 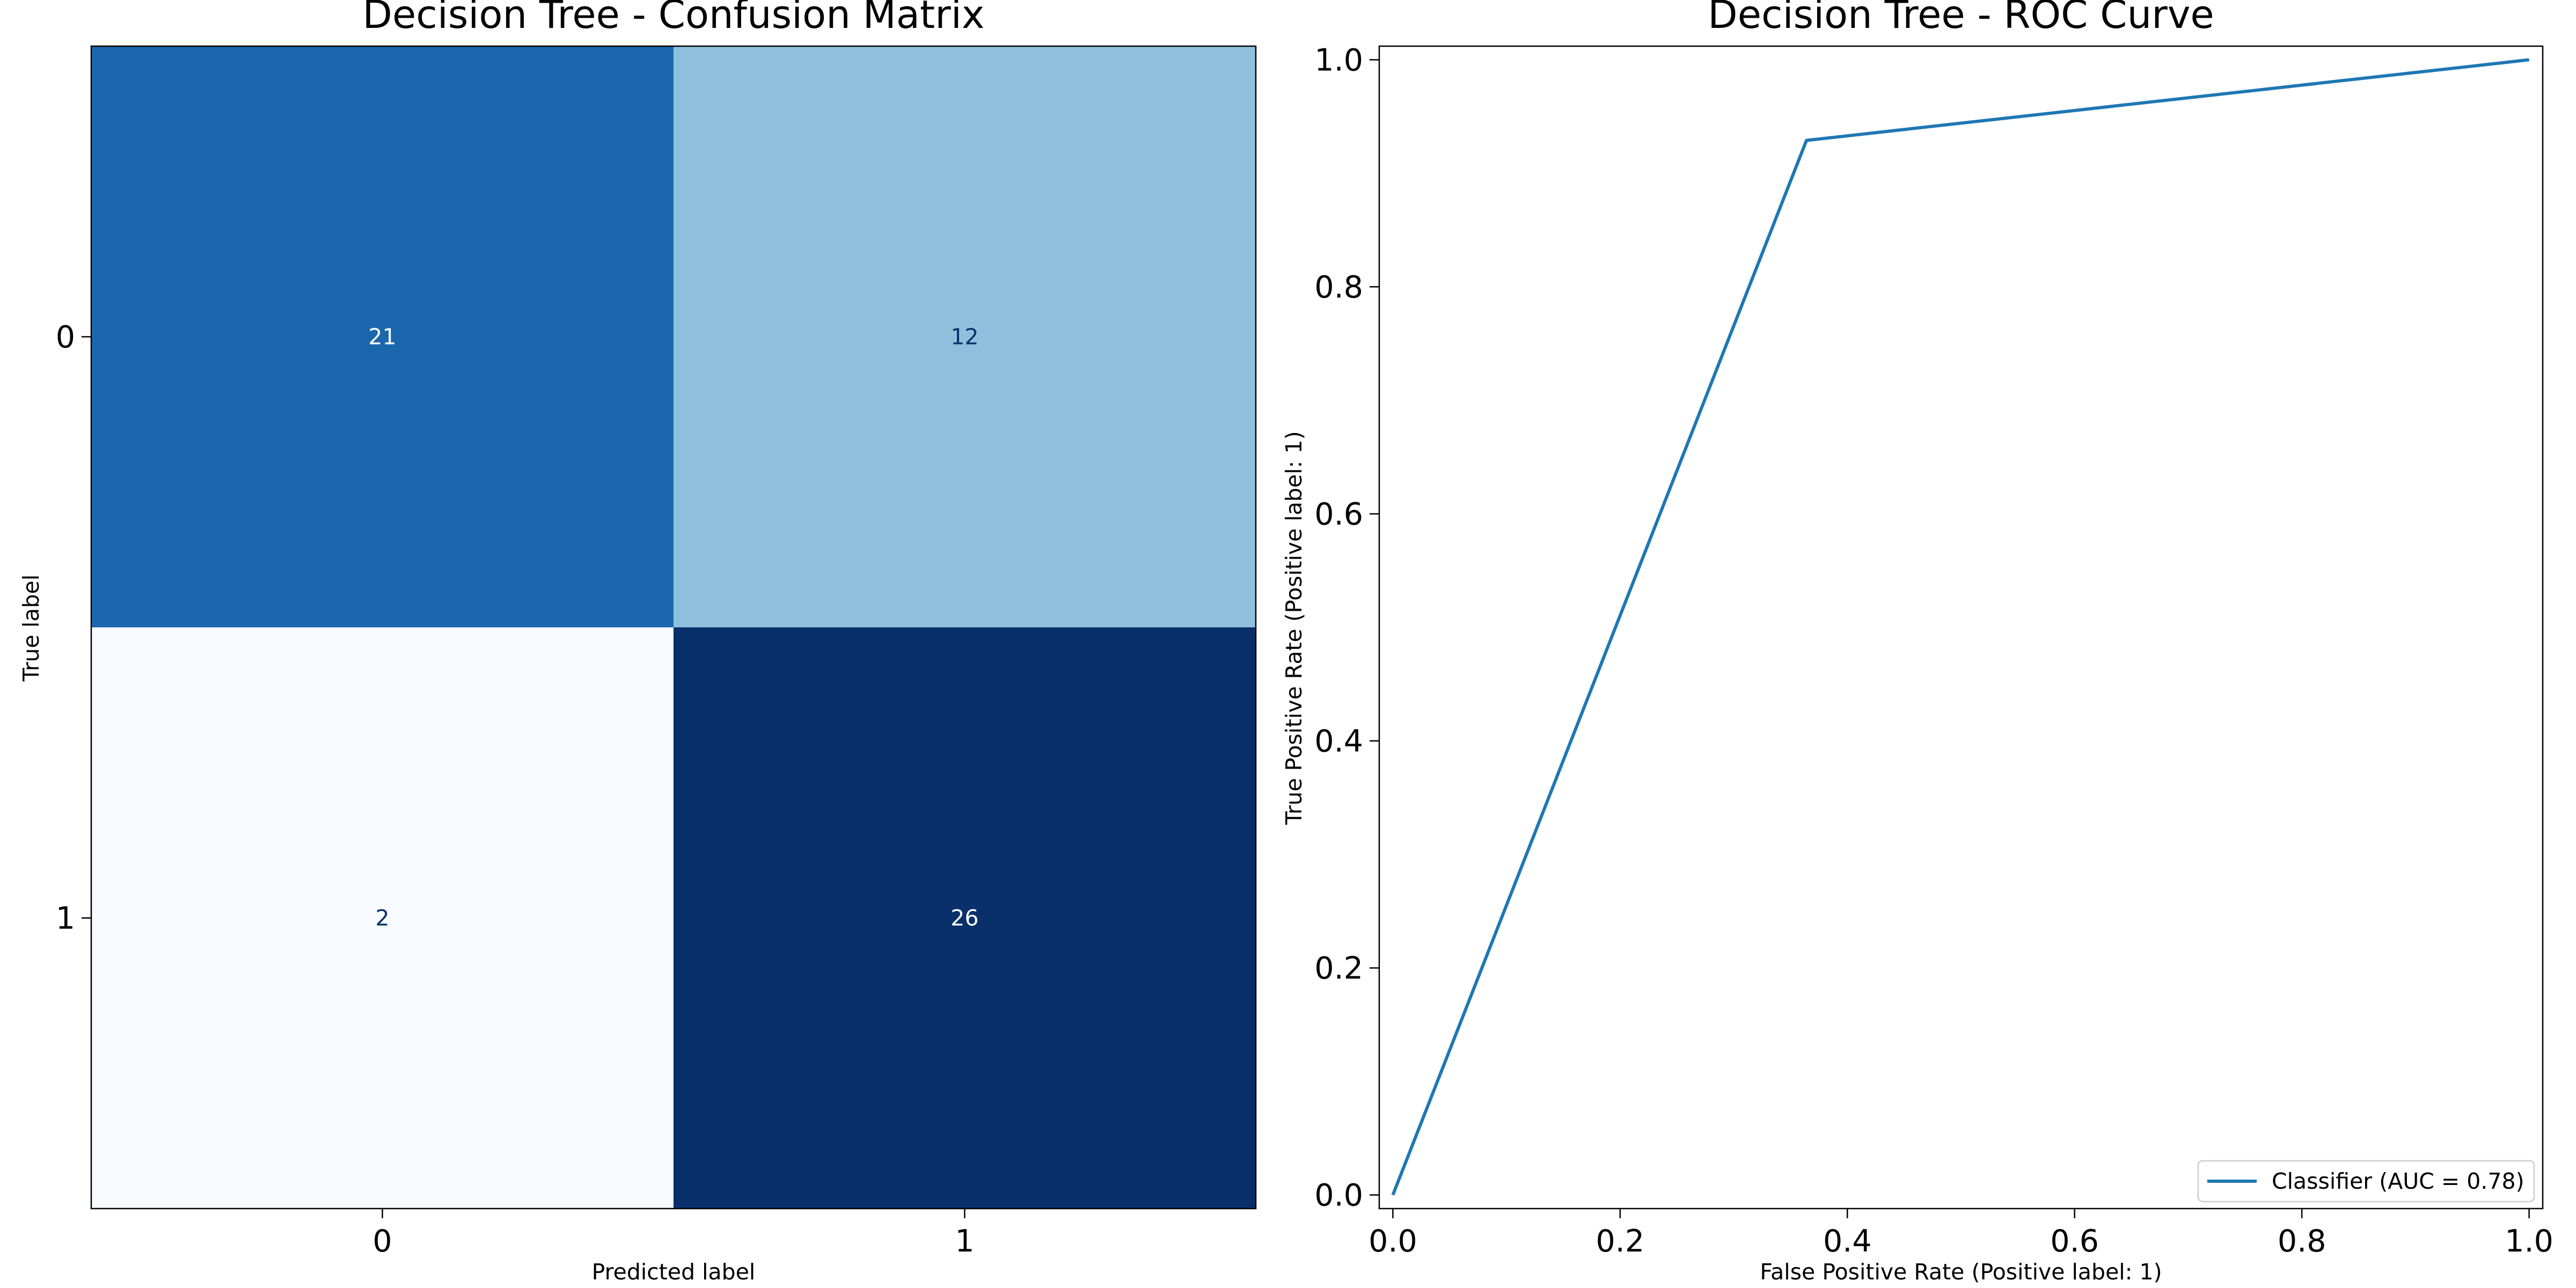 What do you see at coordinates (1338, 1195) in the screenshot?
I see `roc-ytick-label-0: 0.0` at bounding box center [1338, 1195].